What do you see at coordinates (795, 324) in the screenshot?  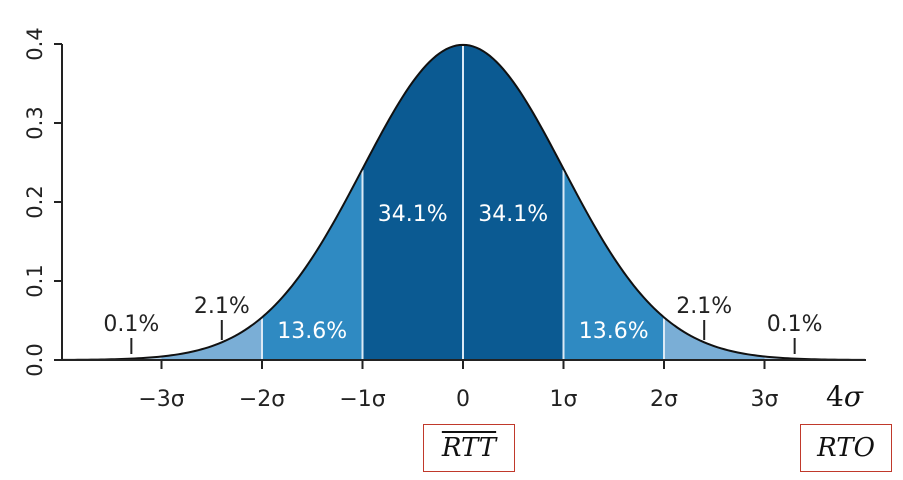 I see `pct-label-7: 0.1%` at bounding box center [795, 324].